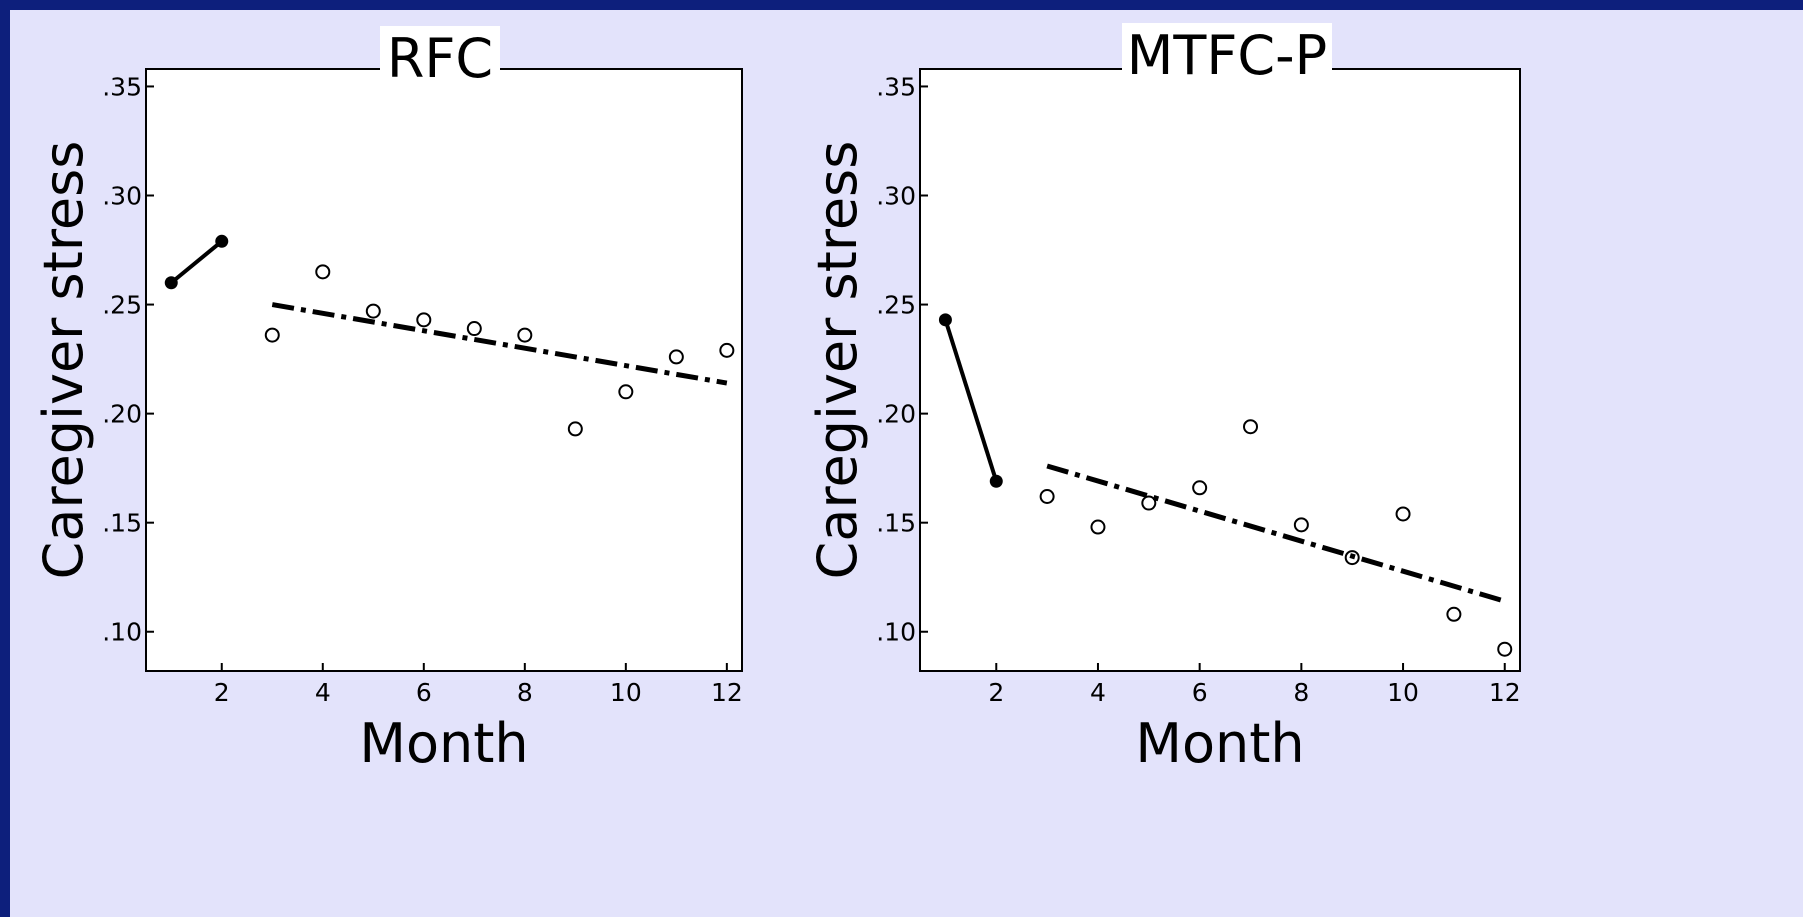 The height and width of the screenshot is (917, 1803). I want to click on chart-title: MTFC-P, so click(1227, 55).